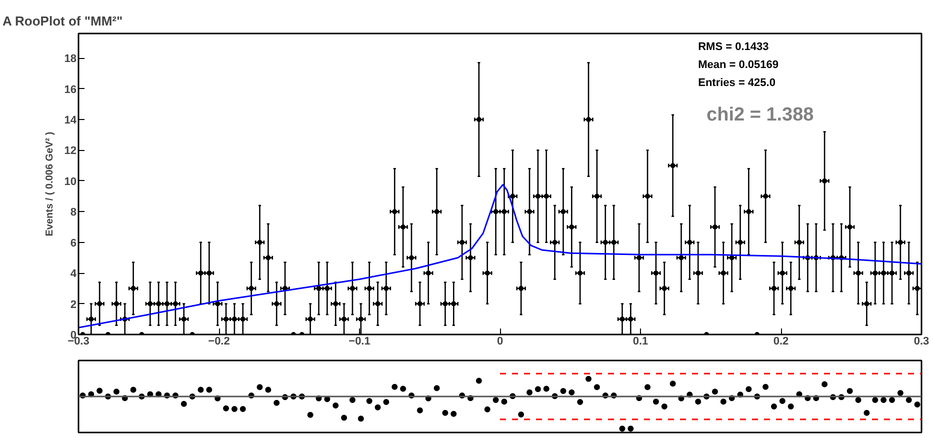  Describe the element at coordinates (62, 21) in the screenshot. I see `chart-title: A RooPlot of "MM²"` at that location.